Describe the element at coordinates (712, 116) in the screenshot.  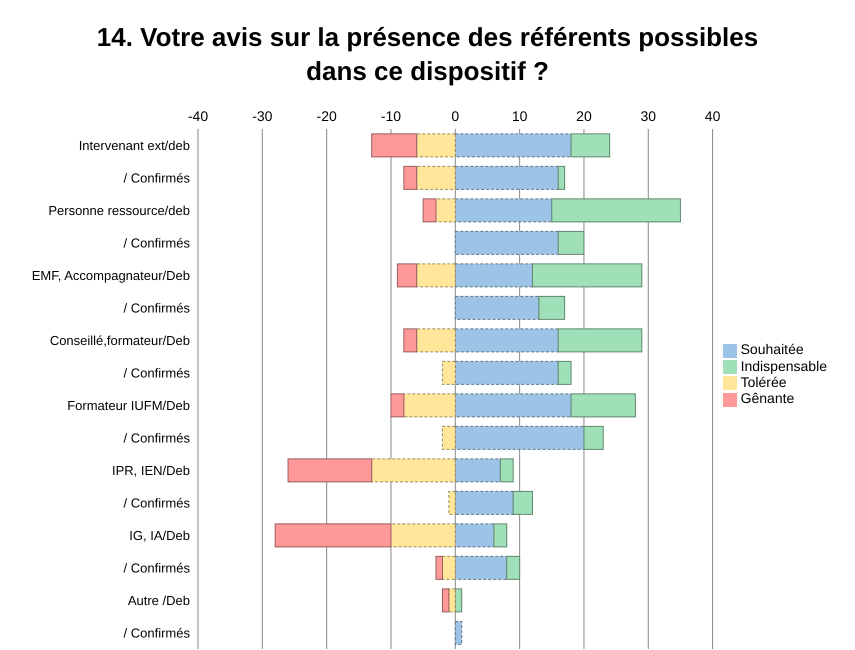
I see `x-tick-label: 40` at that location.